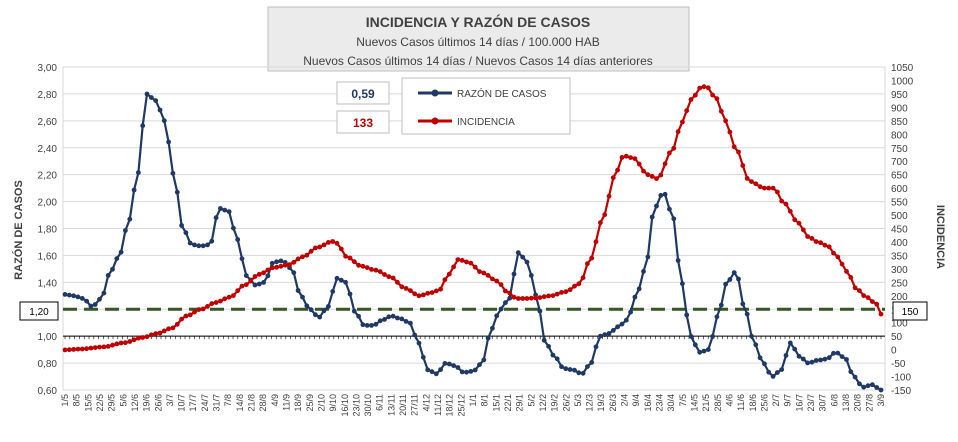 This screenshot has width=958, height=442. What do you see at coordinates (897, 337) in the screenshot?
I see `y-tick-right-label: 50` at bounding box center [897, 337].